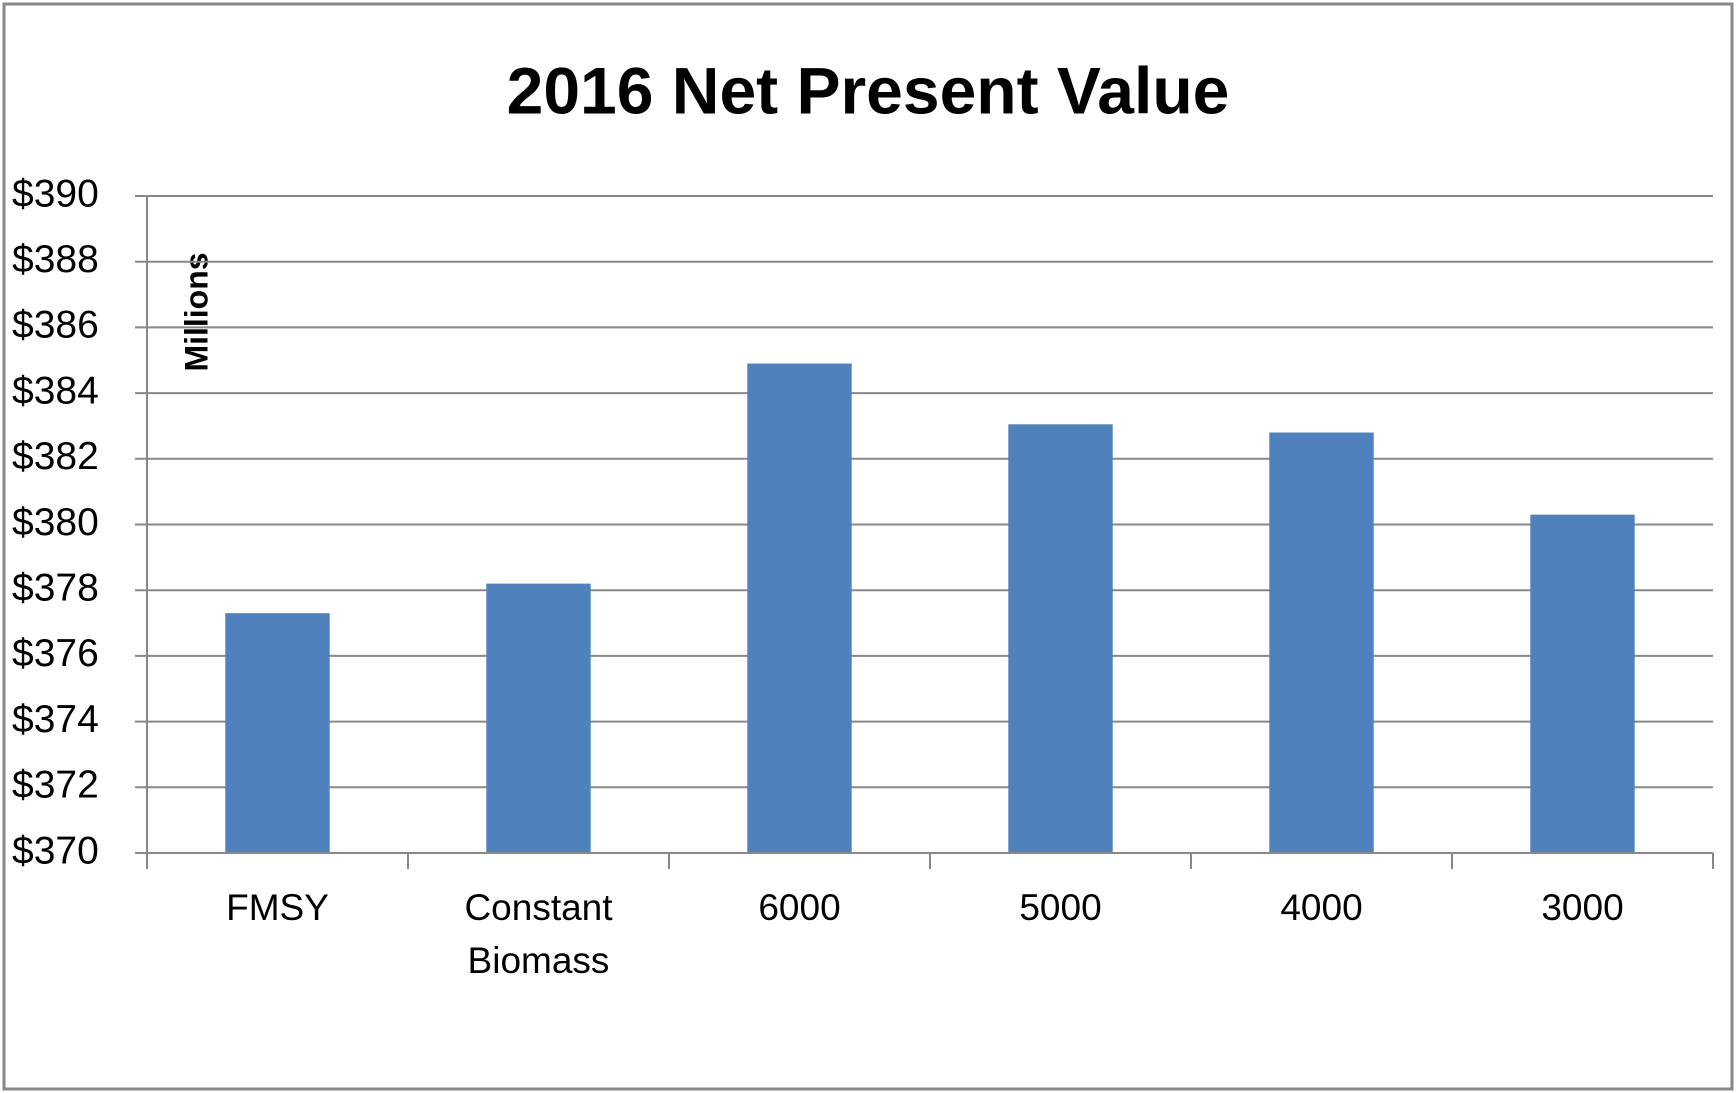  What do you see at coordinates (799, 907) in the screenshot?
I see `x-tick-label: 6000` at bounding box center [799, 907].